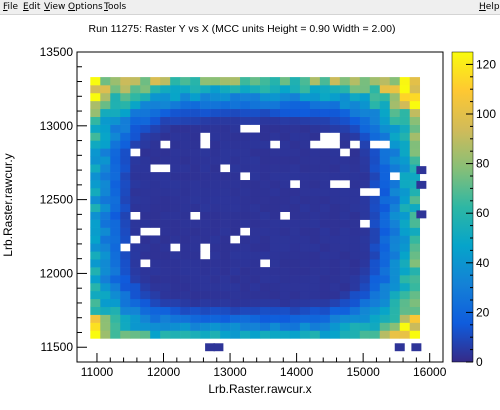 Image resolution: width=500 pixels, height=410 pixels. Describe the element at coordinates (85, 7) in the screenshot. I see `menu-options: Options` at that location.